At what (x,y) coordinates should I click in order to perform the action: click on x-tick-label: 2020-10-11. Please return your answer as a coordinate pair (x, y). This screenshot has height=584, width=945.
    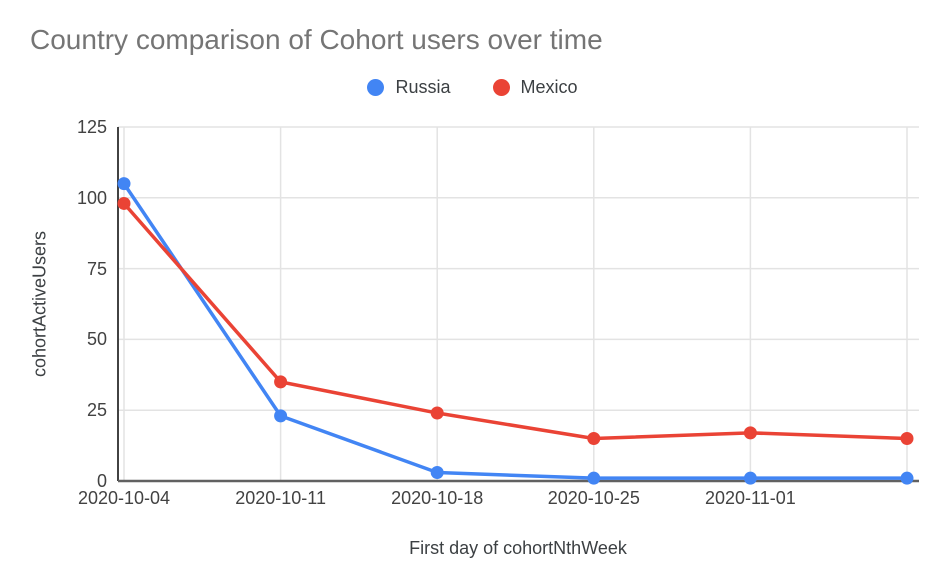
    Looking at the image, I should click on (280, 498).